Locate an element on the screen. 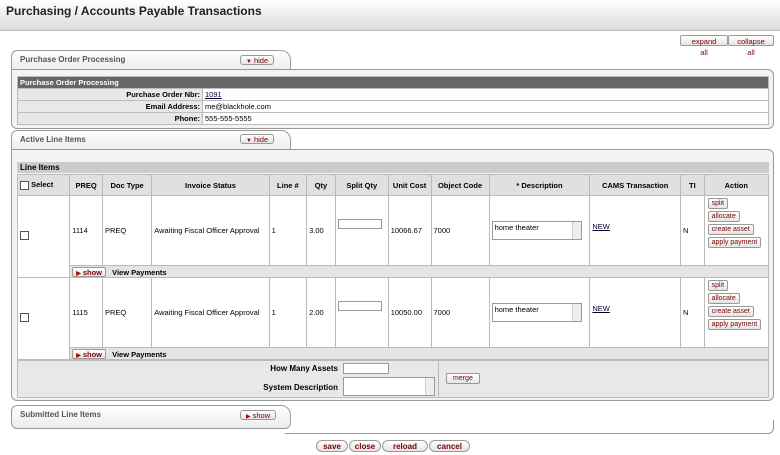 The image size is (780, 455). col-line-number: Line # is located at coordinates (288, 185).